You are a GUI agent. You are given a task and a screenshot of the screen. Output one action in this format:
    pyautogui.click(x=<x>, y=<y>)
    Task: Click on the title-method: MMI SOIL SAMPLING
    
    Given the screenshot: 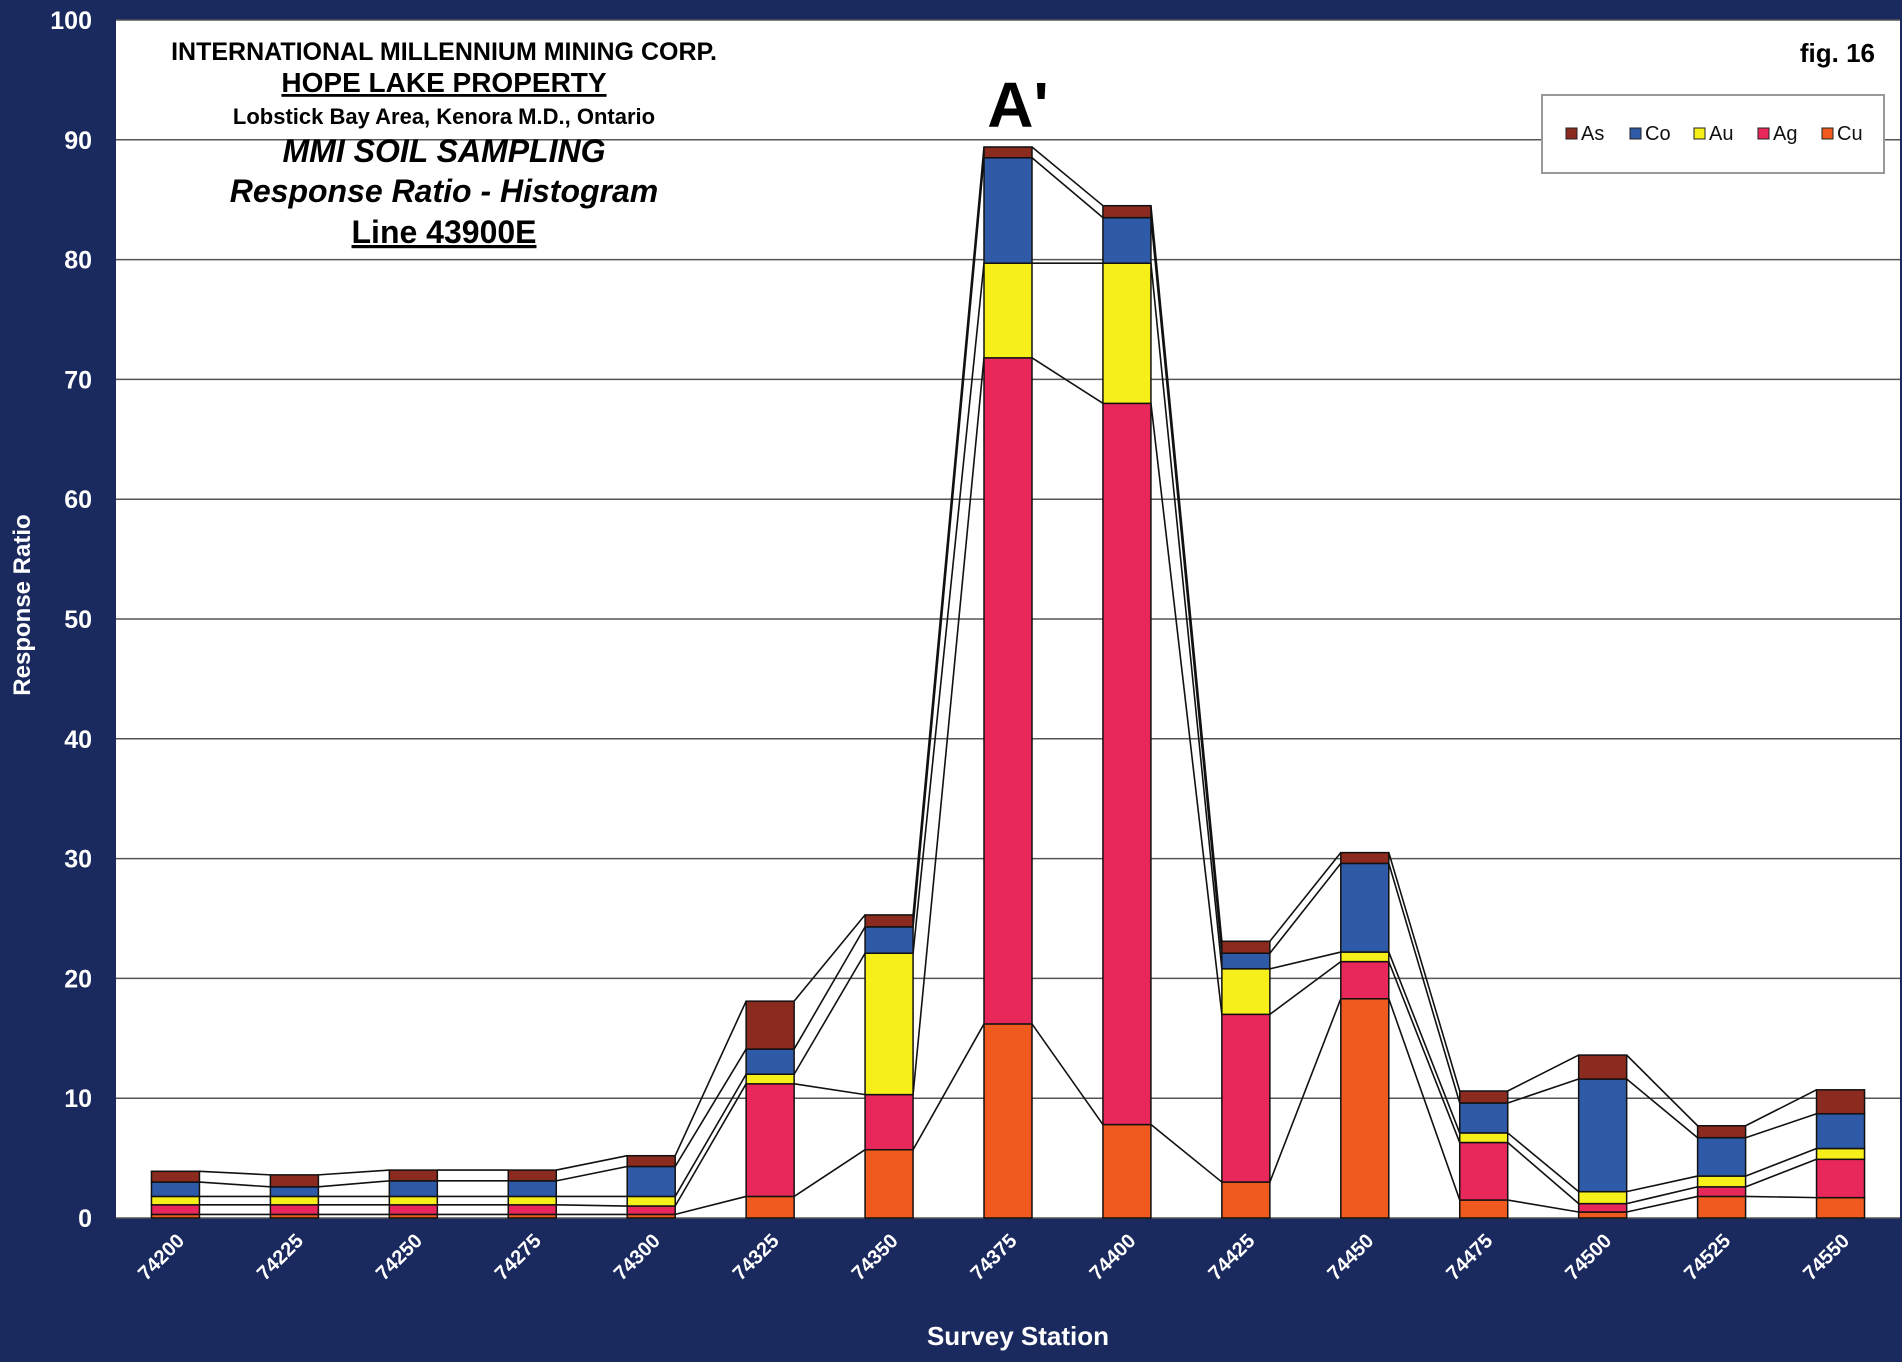 What is the action you would take?
    pyautogui.click(x=444, y=151)
    